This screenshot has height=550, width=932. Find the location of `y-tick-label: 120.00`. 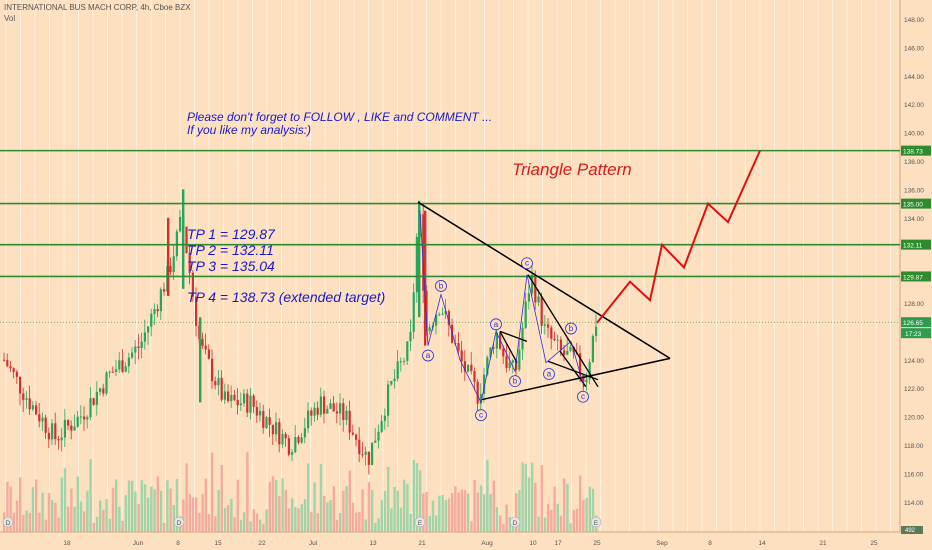

y-tick-label: 120.00 is located at coordinates (914, 418).